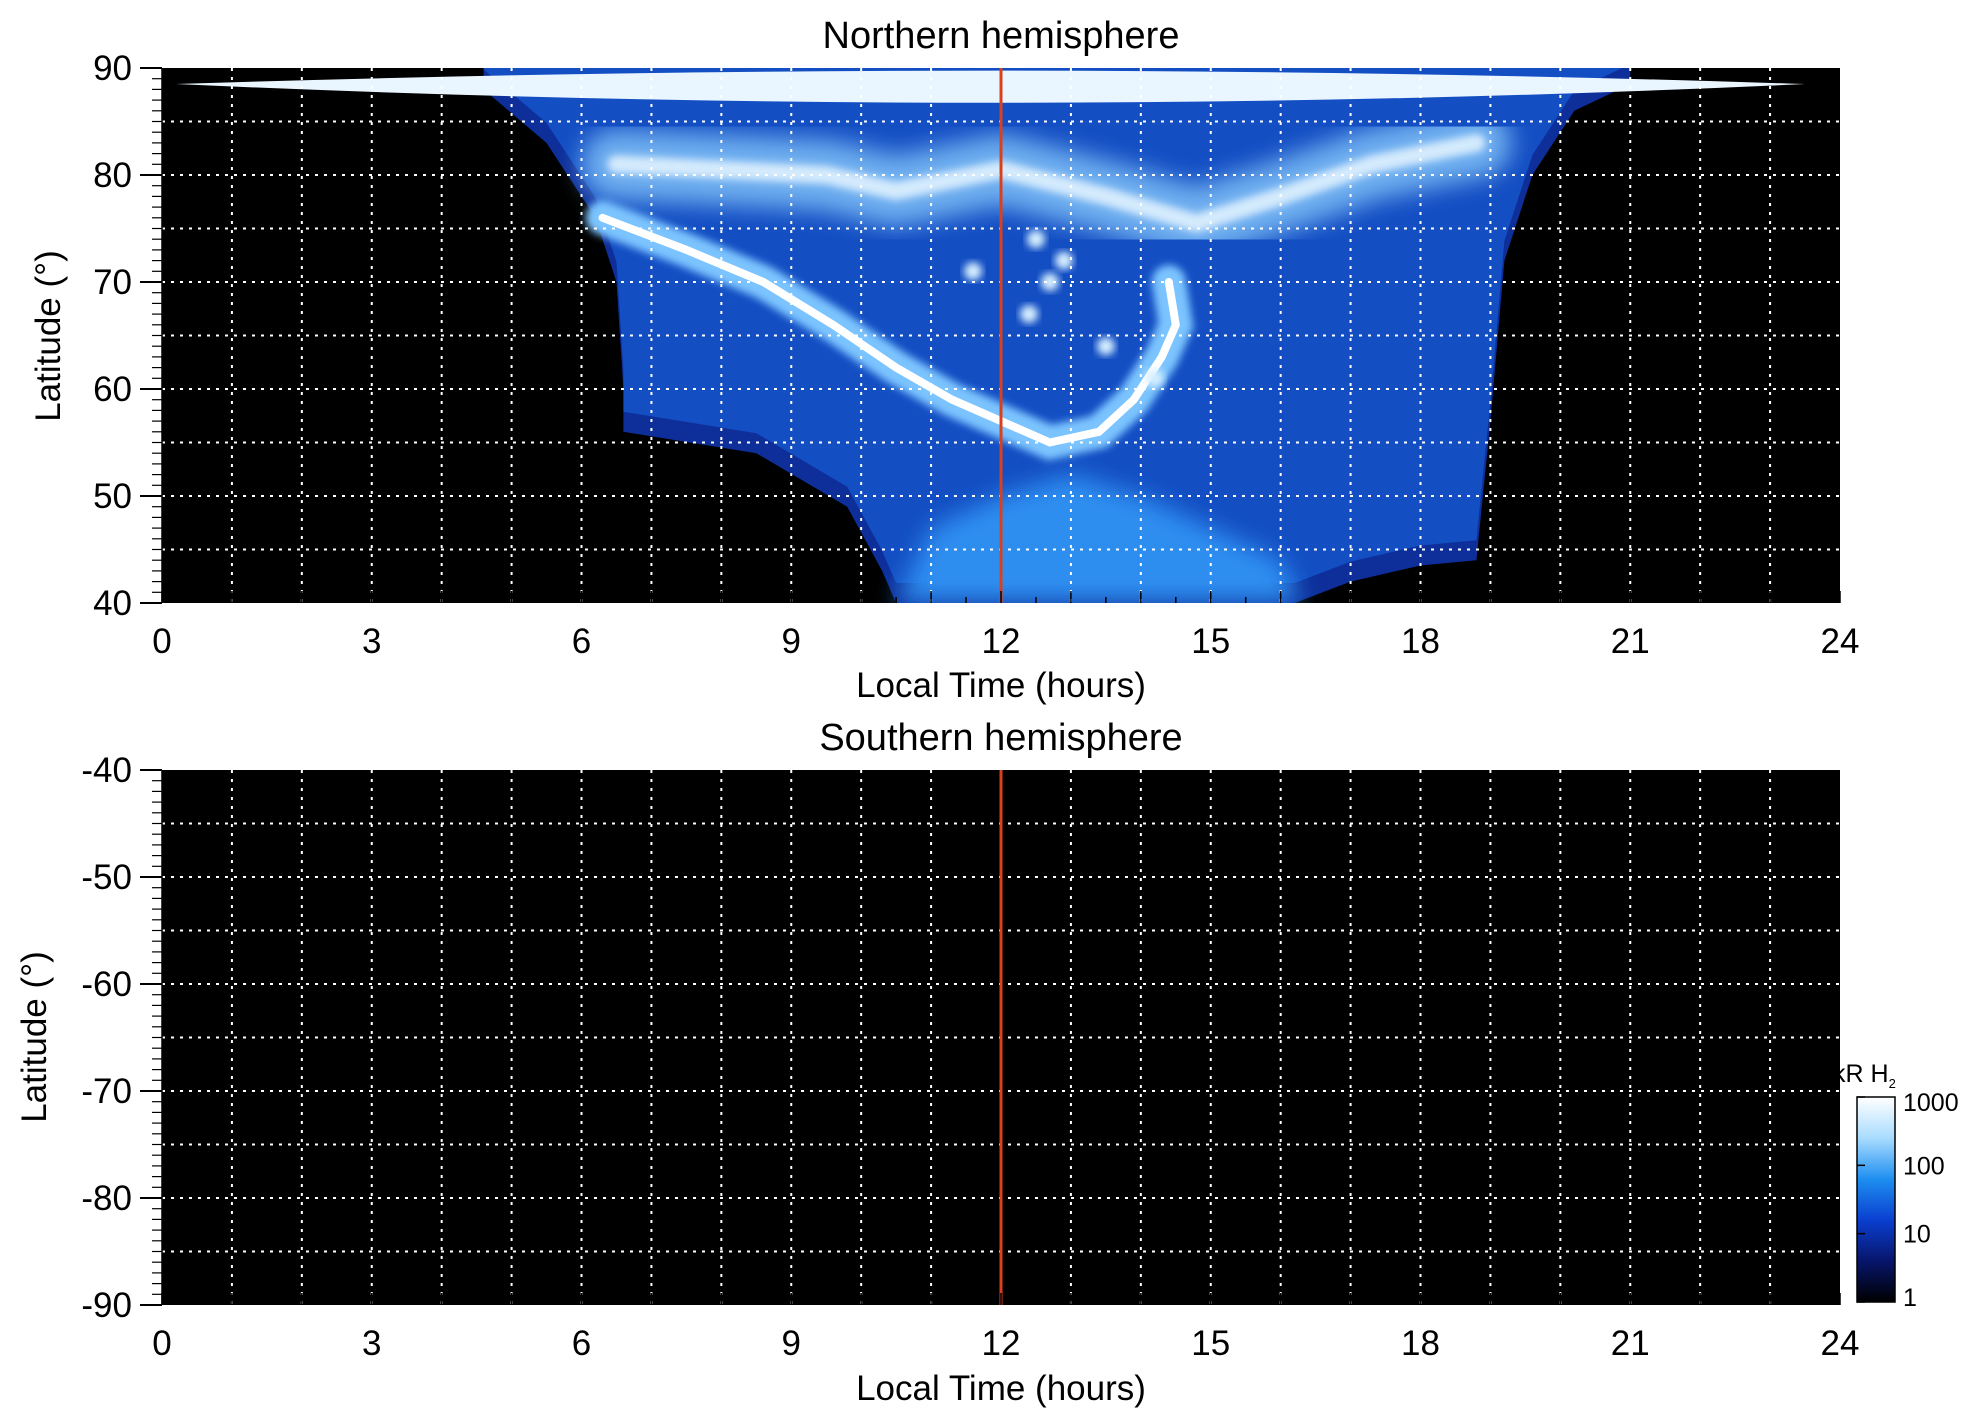 The width and height of the screenshot is (1983, 1423). I want to click on colorbar-label-subscript: 2, so click(1892, 1083).